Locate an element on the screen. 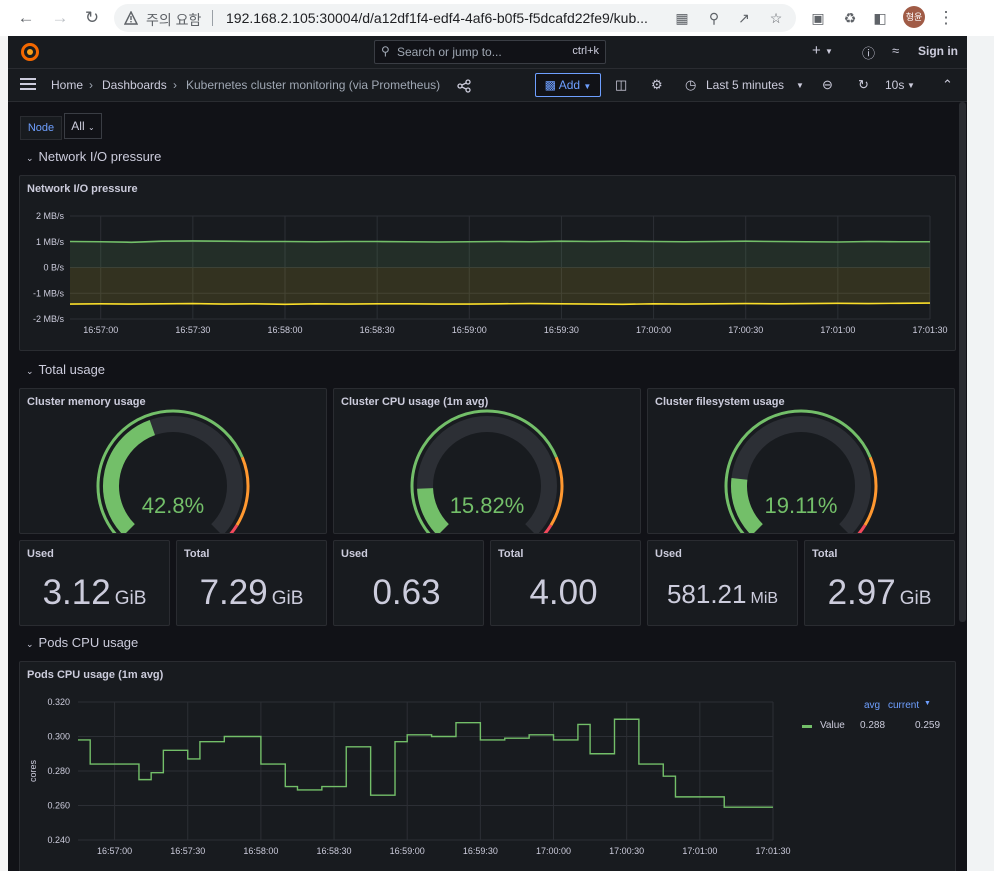 The height and width of the screenshot is (871, 994). stat-filesystem-total: Total 2.97 GiB is located at coordinates (879, 583).